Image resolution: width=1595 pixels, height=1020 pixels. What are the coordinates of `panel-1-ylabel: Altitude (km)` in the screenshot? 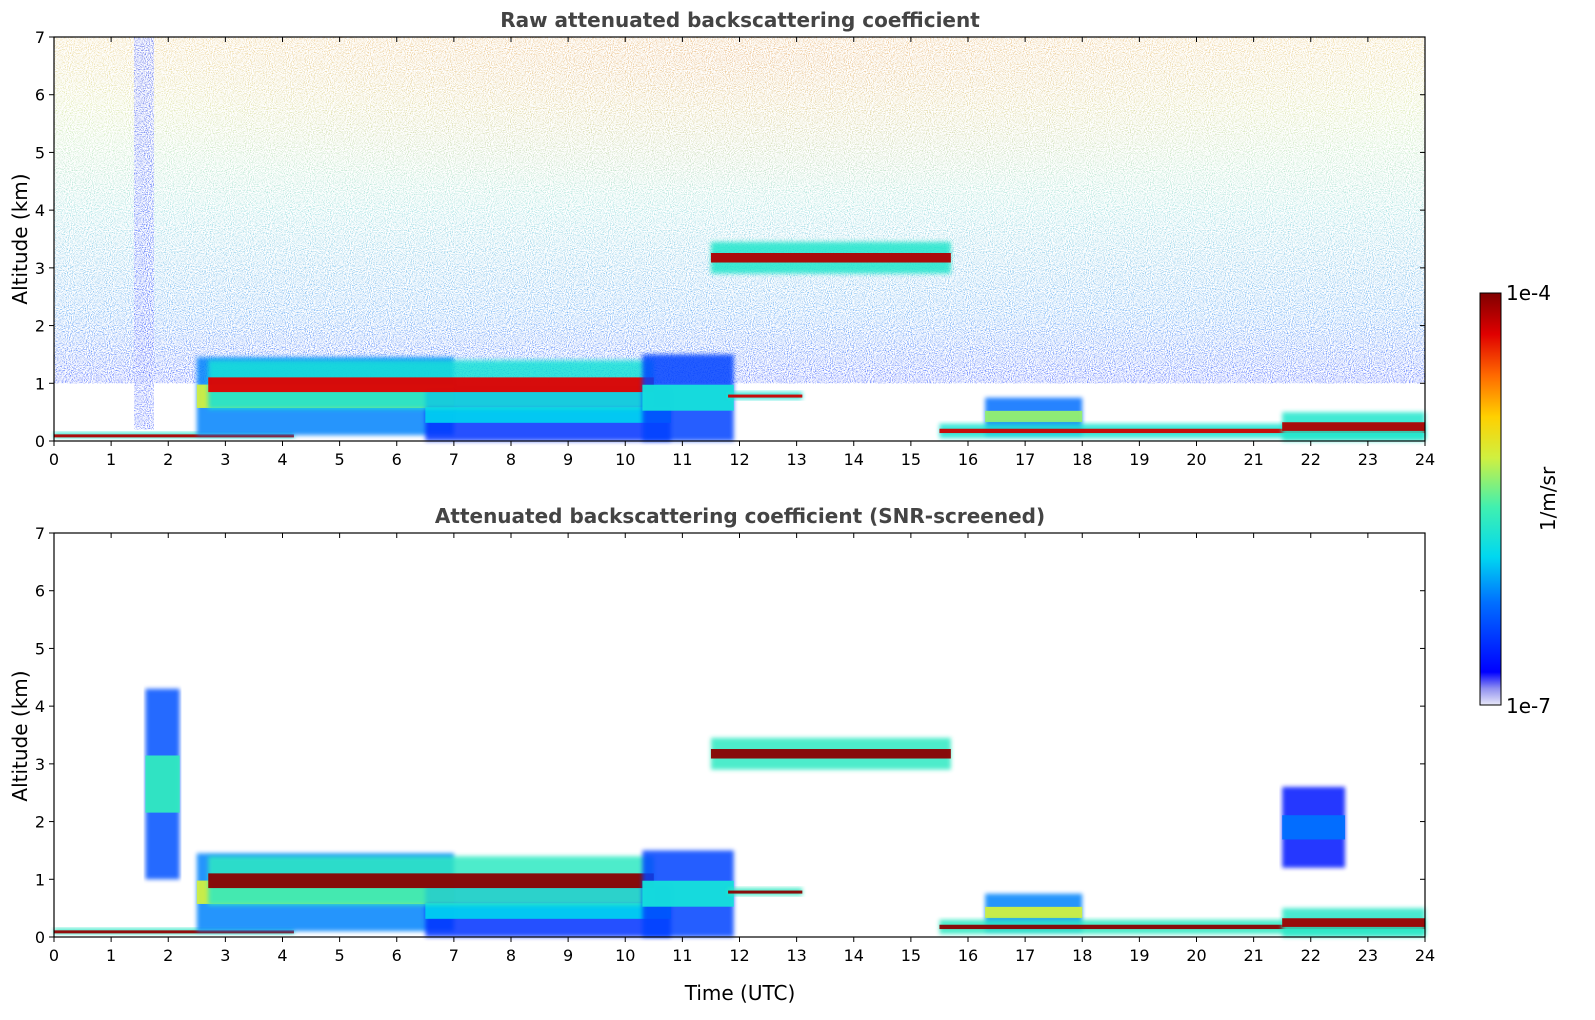 It's located at (20, 238).